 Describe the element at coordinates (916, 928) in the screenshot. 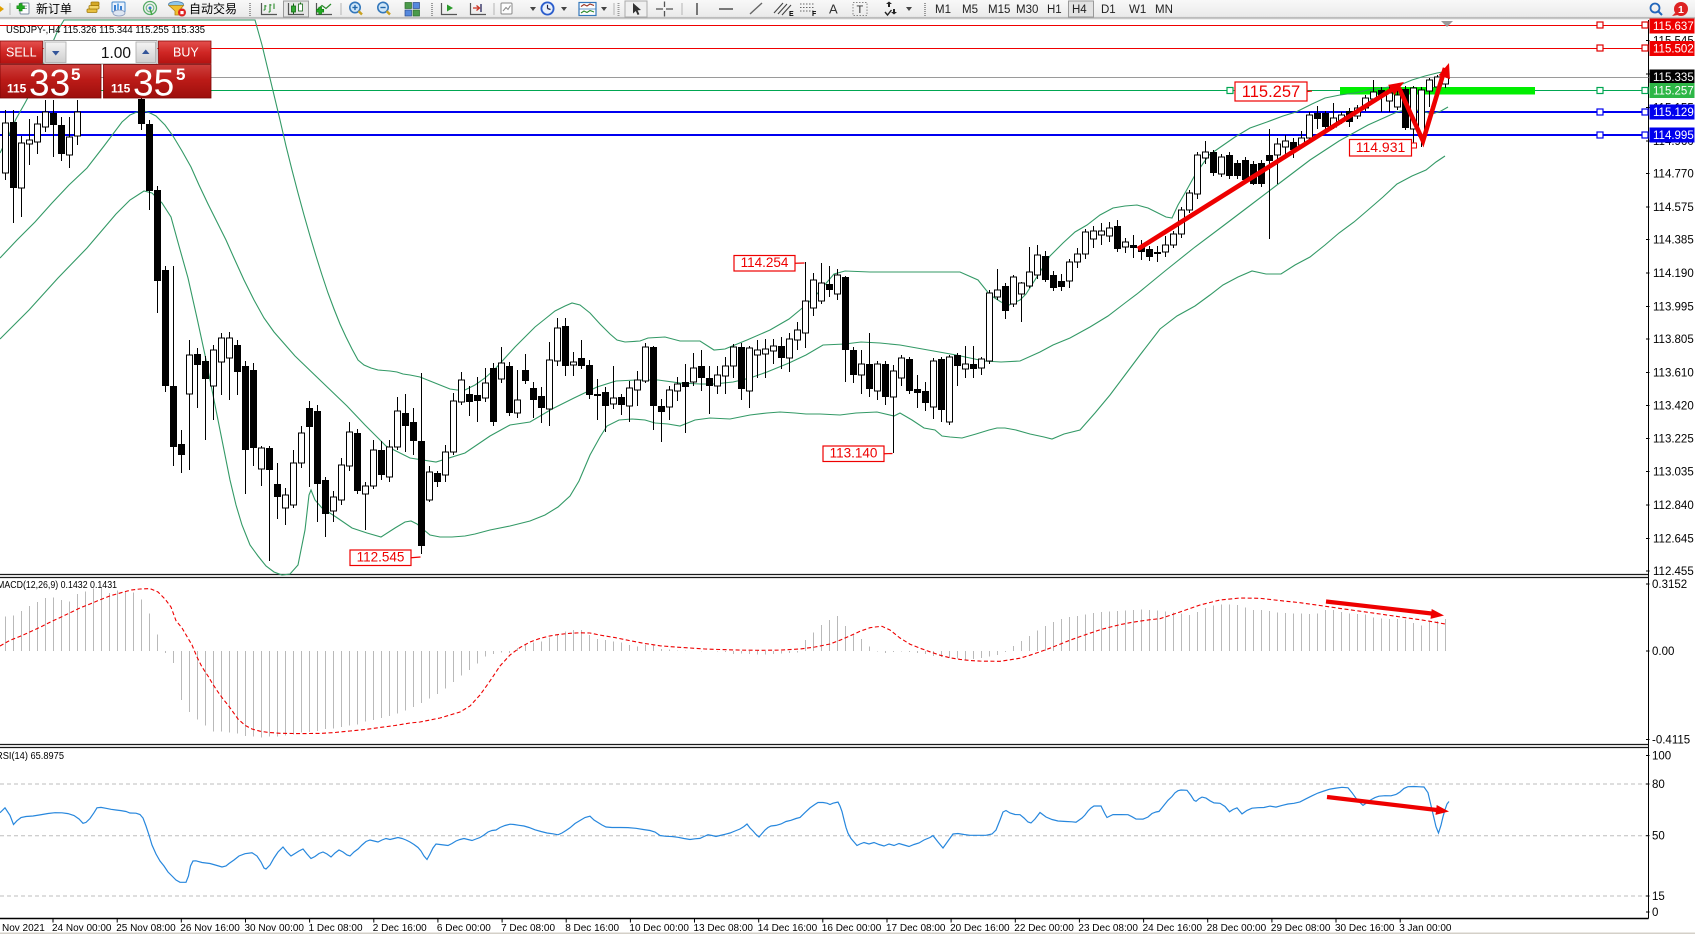

I see `svg-text: 17 Dec 08:00` at that location.